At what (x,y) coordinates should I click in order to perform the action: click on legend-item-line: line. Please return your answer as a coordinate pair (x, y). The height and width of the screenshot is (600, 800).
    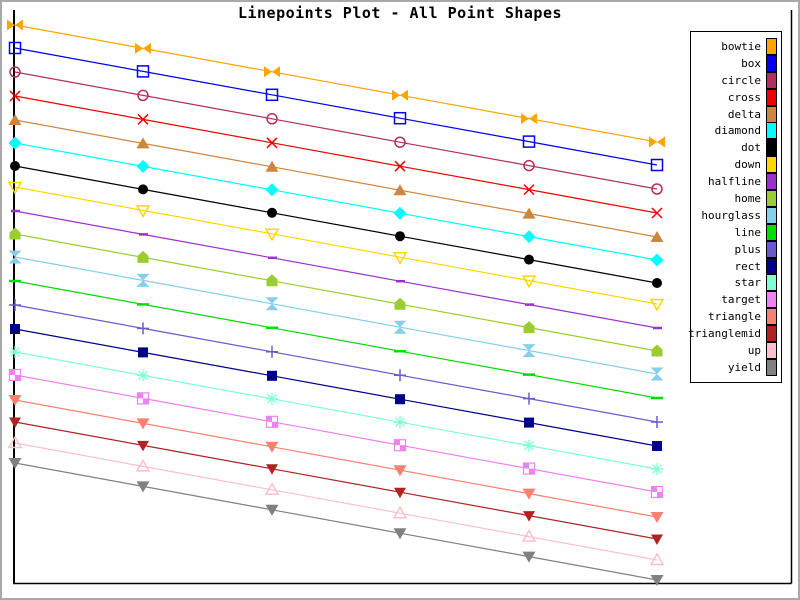
    Looking at the image, I should click on (736, 232).